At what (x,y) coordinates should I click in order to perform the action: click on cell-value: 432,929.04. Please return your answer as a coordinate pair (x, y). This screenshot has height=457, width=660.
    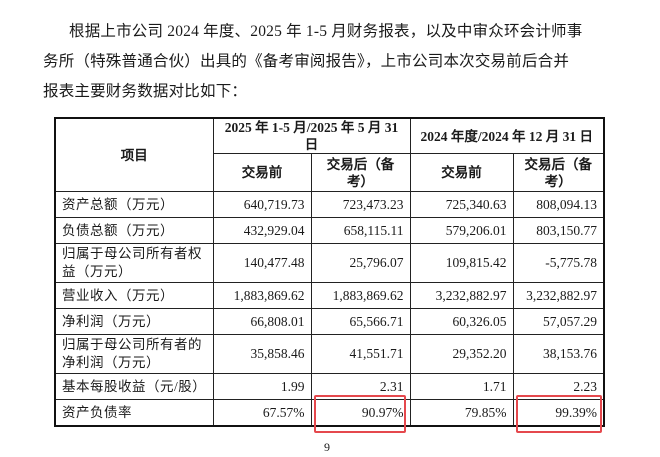
    Looking at the image, I should click on (262, 230).